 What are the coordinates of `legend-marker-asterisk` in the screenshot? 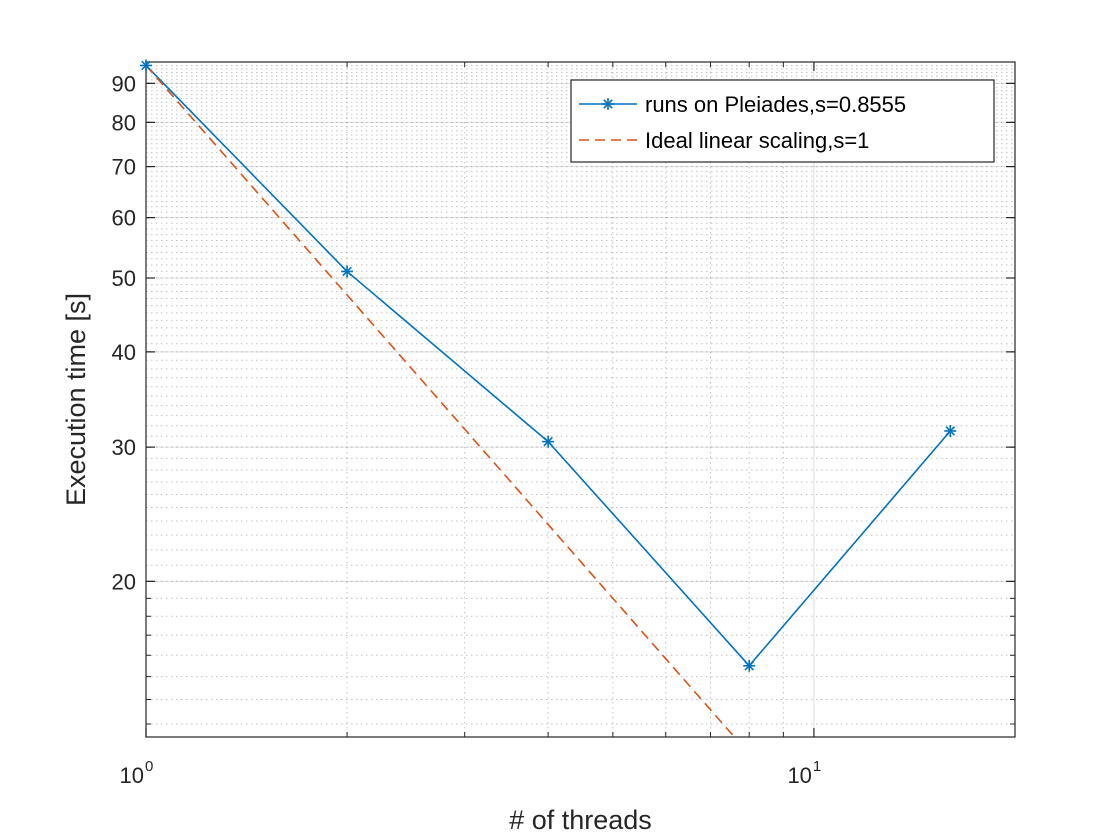 It's located at (608, 104).